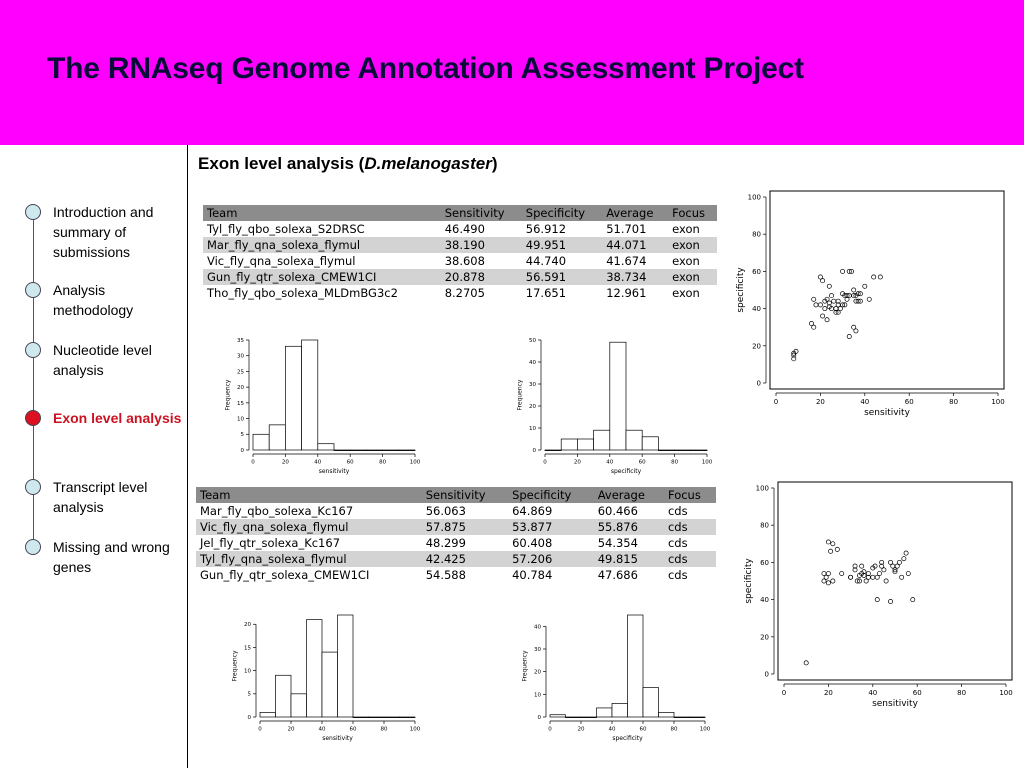 This screenshot has width=1024, height=768. What do you see at coordinates (635, 245) in the screenshot?
I see `cell: 44.071` at bounding box center [635, 245].